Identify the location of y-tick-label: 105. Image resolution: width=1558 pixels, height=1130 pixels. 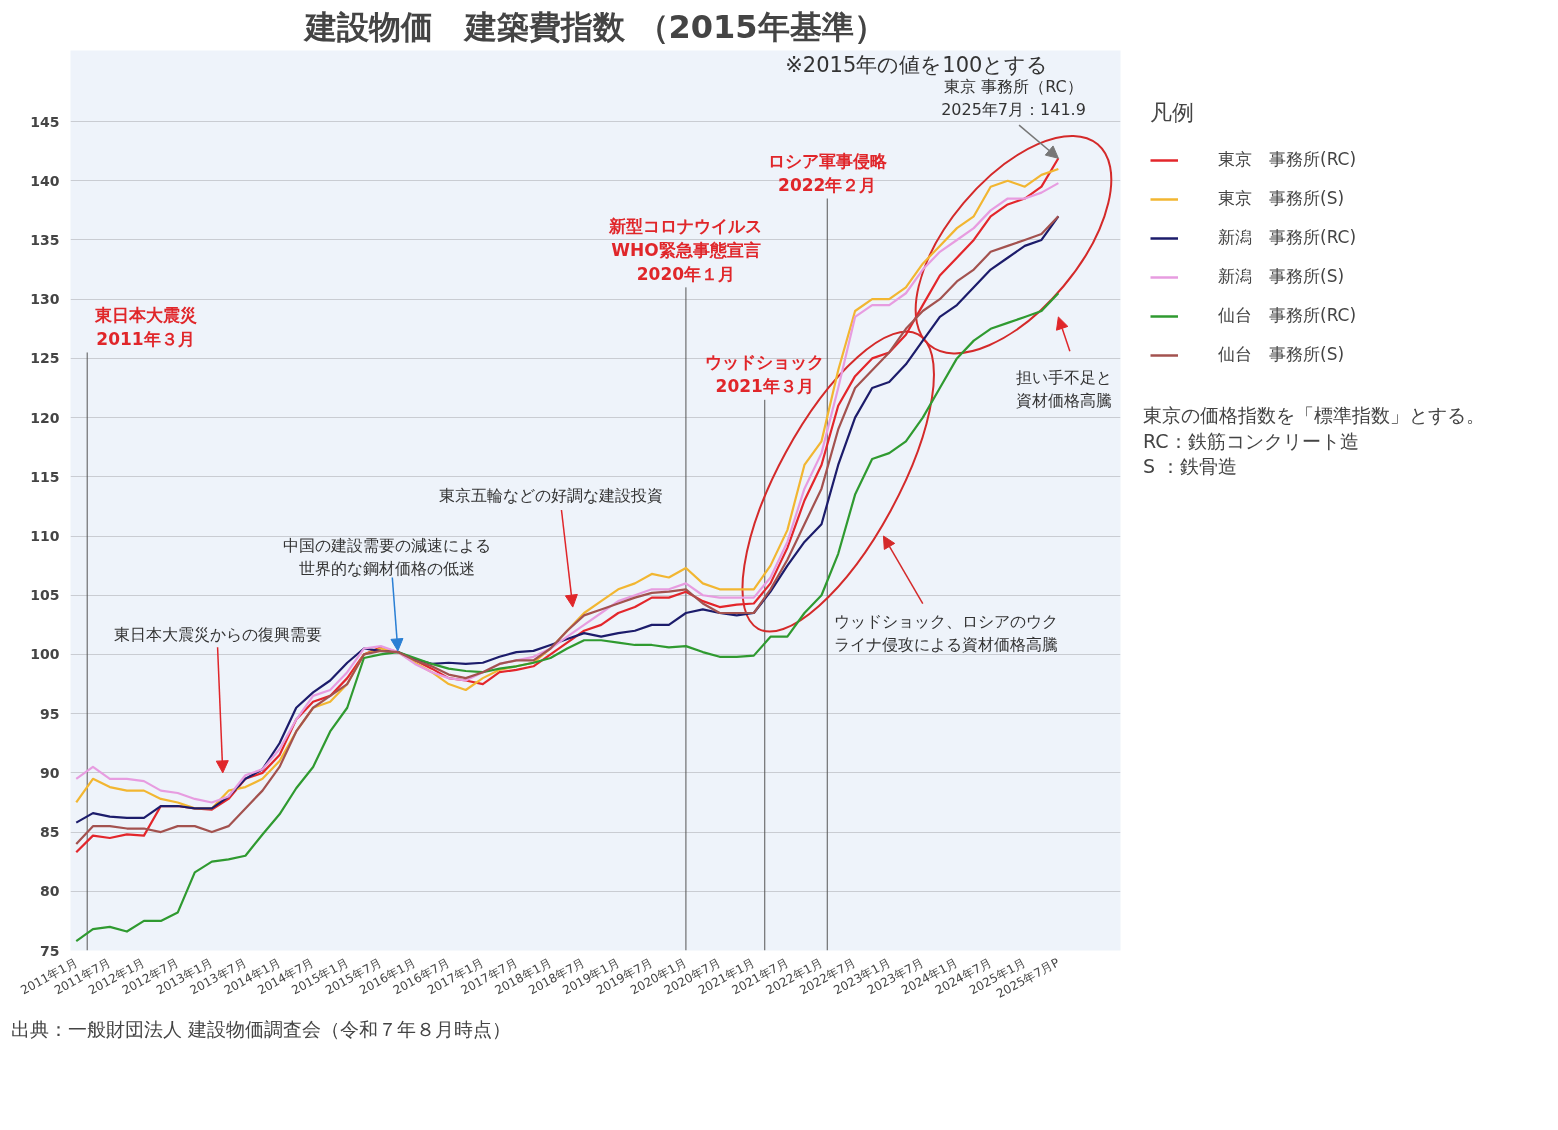
(45, 595).